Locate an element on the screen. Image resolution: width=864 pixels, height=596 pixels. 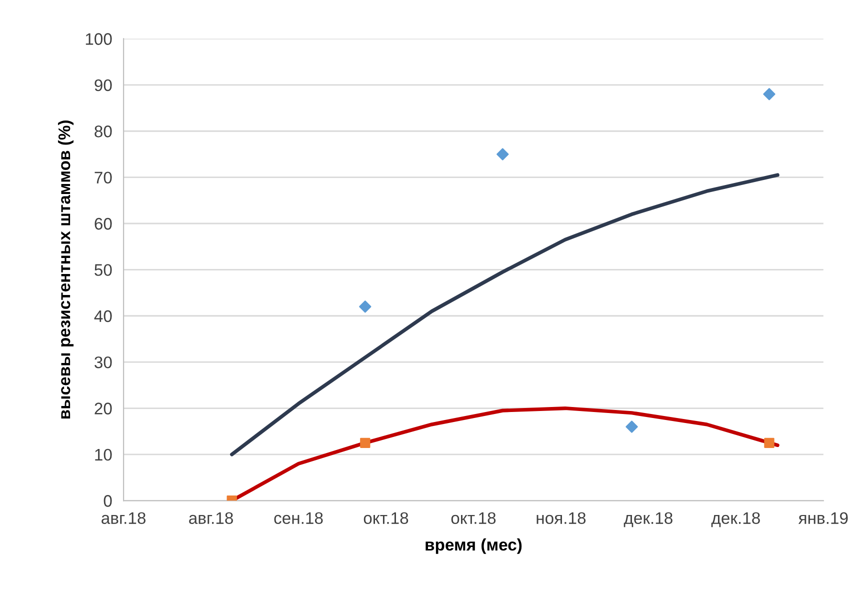
y-tick-label: 80 is located at coordinates (103, 132).